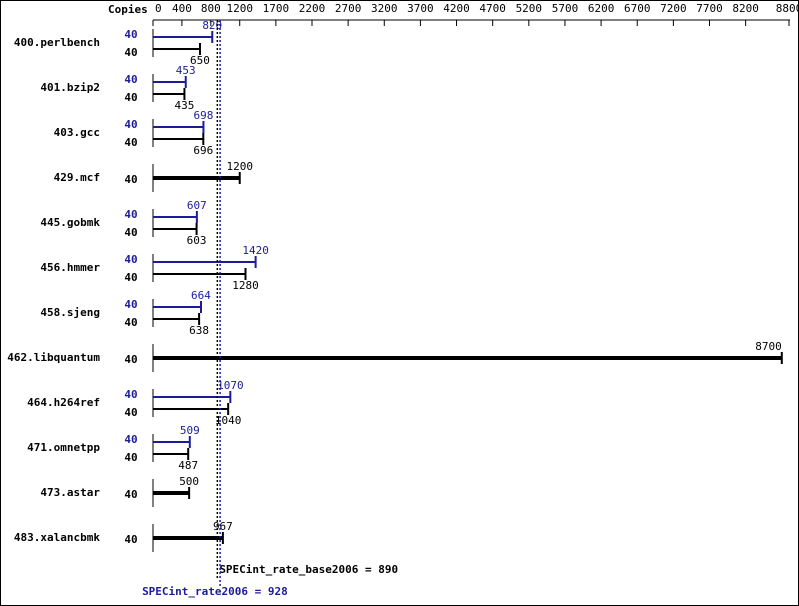 Image resolution: width=799 pixels, height=606 pixels. Describe the element at coordinates (384, 8) in the screenshot. I see `x-tick-label: 3200` at that location.